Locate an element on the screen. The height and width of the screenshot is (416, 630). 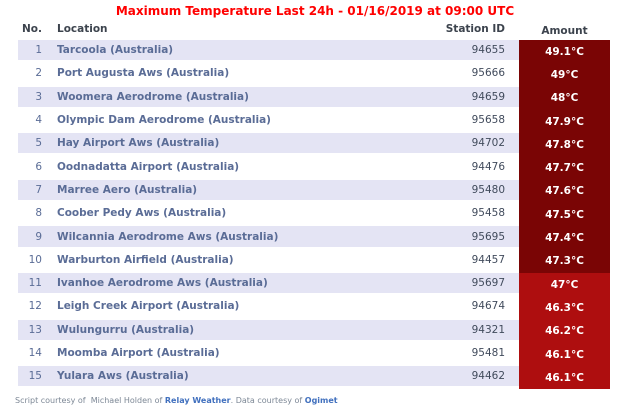
location-cell: Coober Pedy Aws (Australia) is located at coordinates (142, 213).